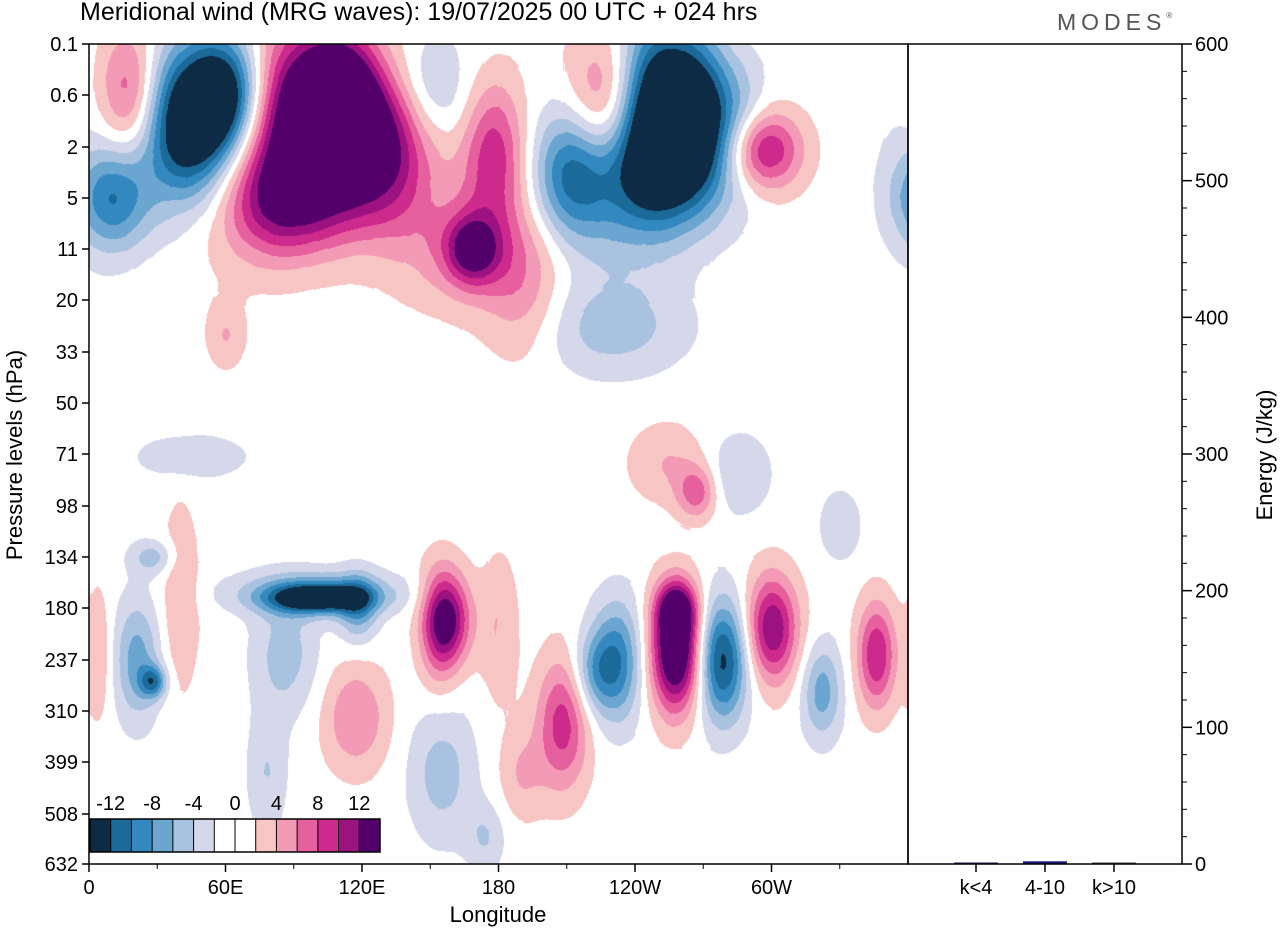  What do you see at coordinates (1211, 318) in the screenshot?
I see `energy-tick-label: 400` at bounding box center [1211, 318].